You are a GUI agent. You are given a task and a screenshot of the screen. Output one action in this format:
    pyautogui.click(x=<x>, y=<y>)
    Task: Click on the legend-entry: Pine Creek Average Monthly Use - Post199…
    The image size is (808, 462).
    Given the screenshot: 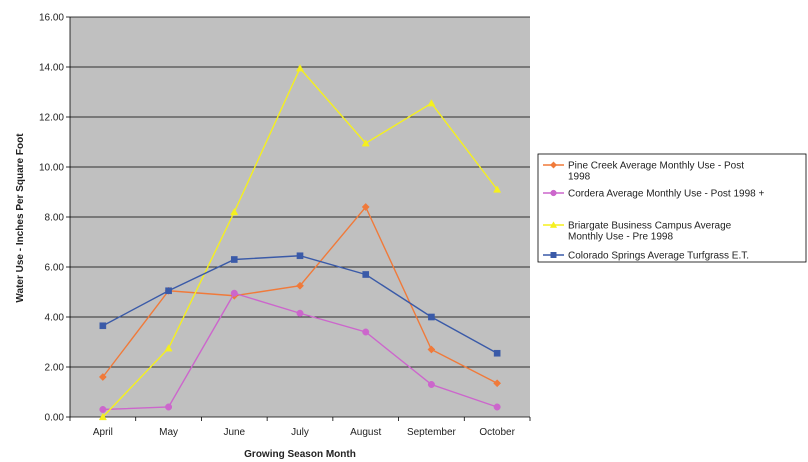 What is the action you would take?
    pyautogui.click(x=643, y=172)
    